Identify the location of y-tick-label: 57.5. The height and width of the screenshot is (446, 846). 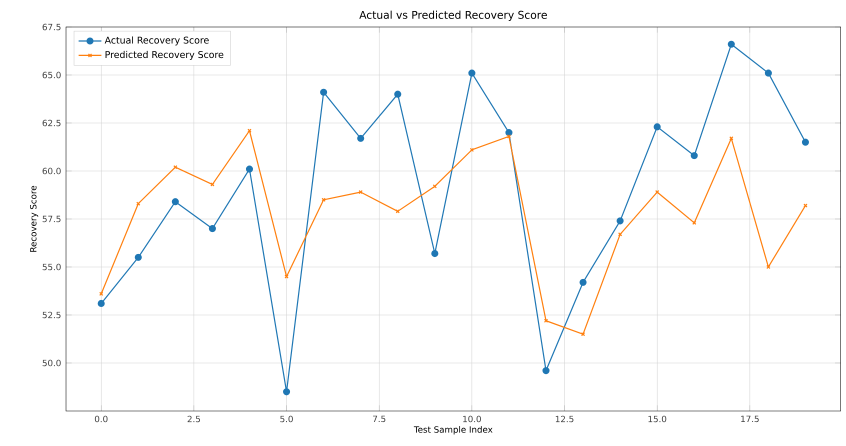
(51, 219).